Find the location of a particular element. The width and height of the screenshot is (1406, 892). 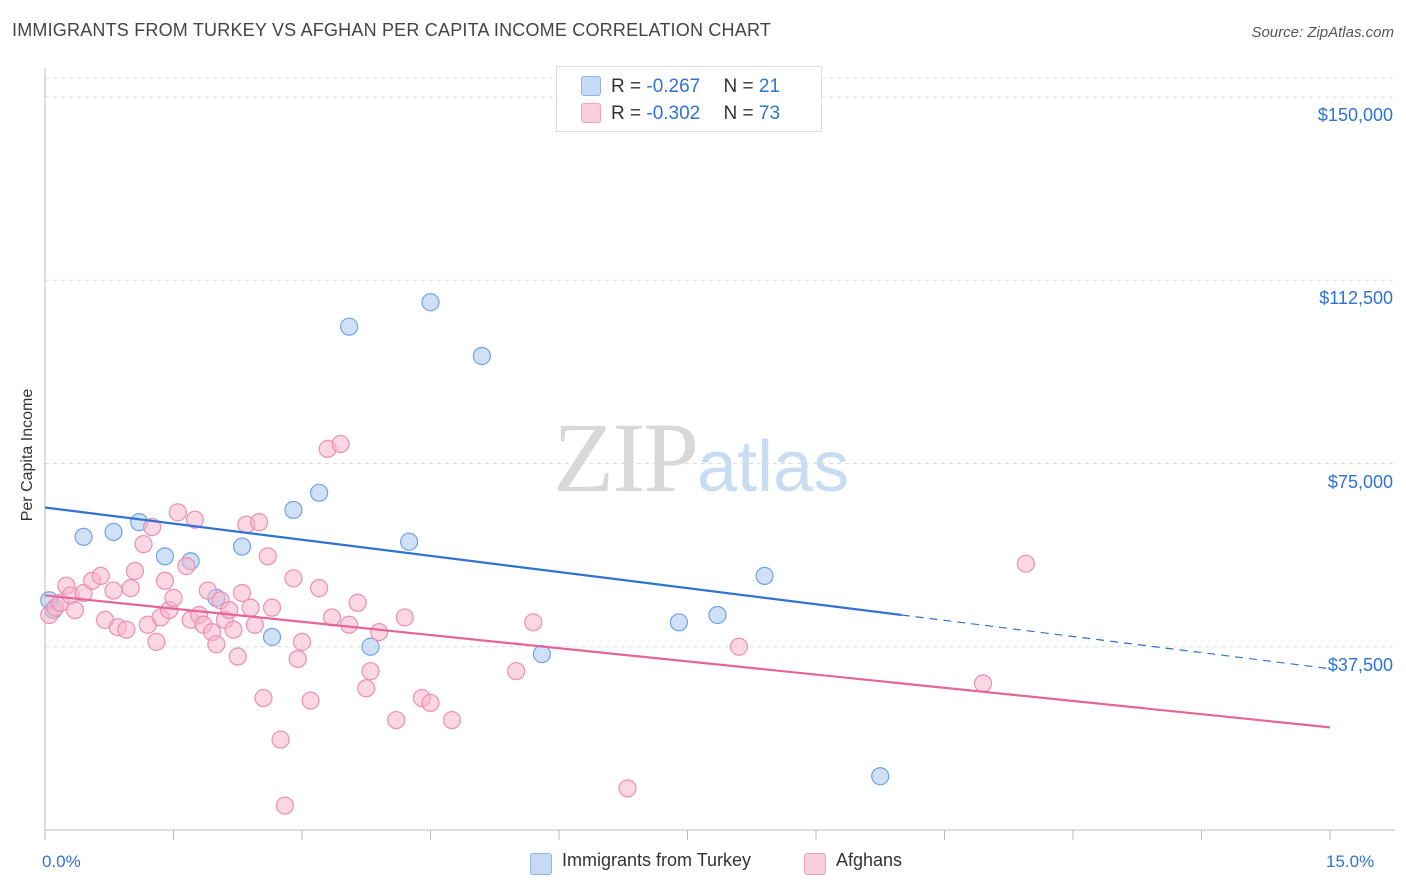

legend-row-afghans: R = -0.302 N = 73 is located at coordinates (680, 114).